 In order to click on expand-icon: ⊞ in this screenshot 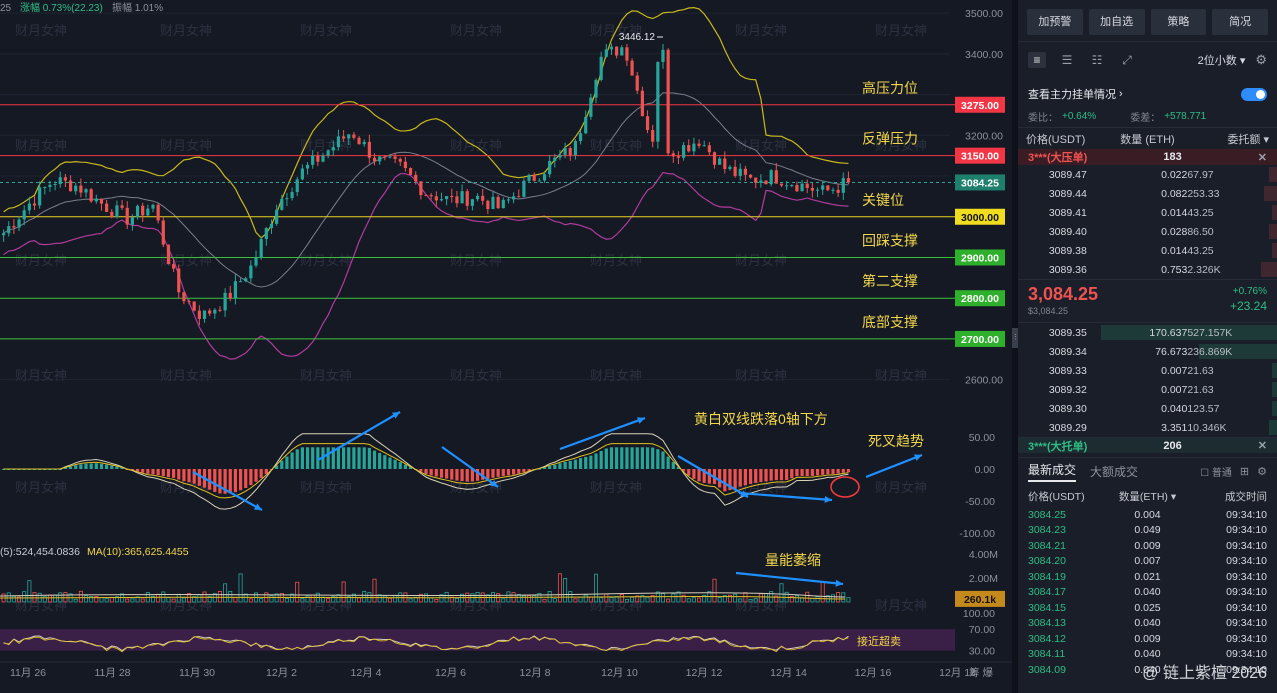, I will do `click(1244, 472)`.